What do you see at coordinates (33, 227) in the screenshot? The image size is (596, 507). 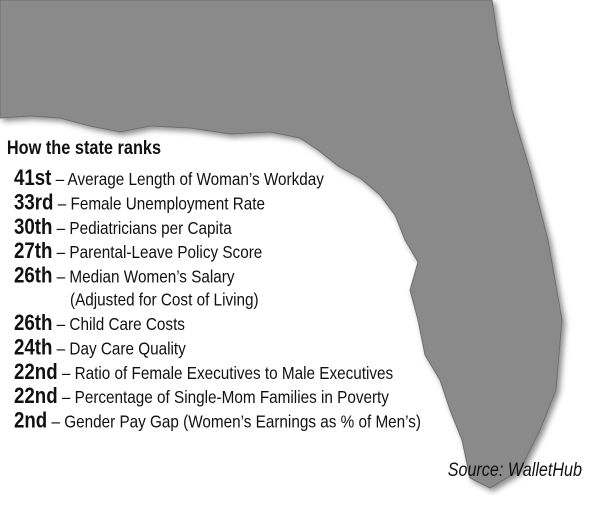 I see `rank: 30th` at bounding box center [33, 227].